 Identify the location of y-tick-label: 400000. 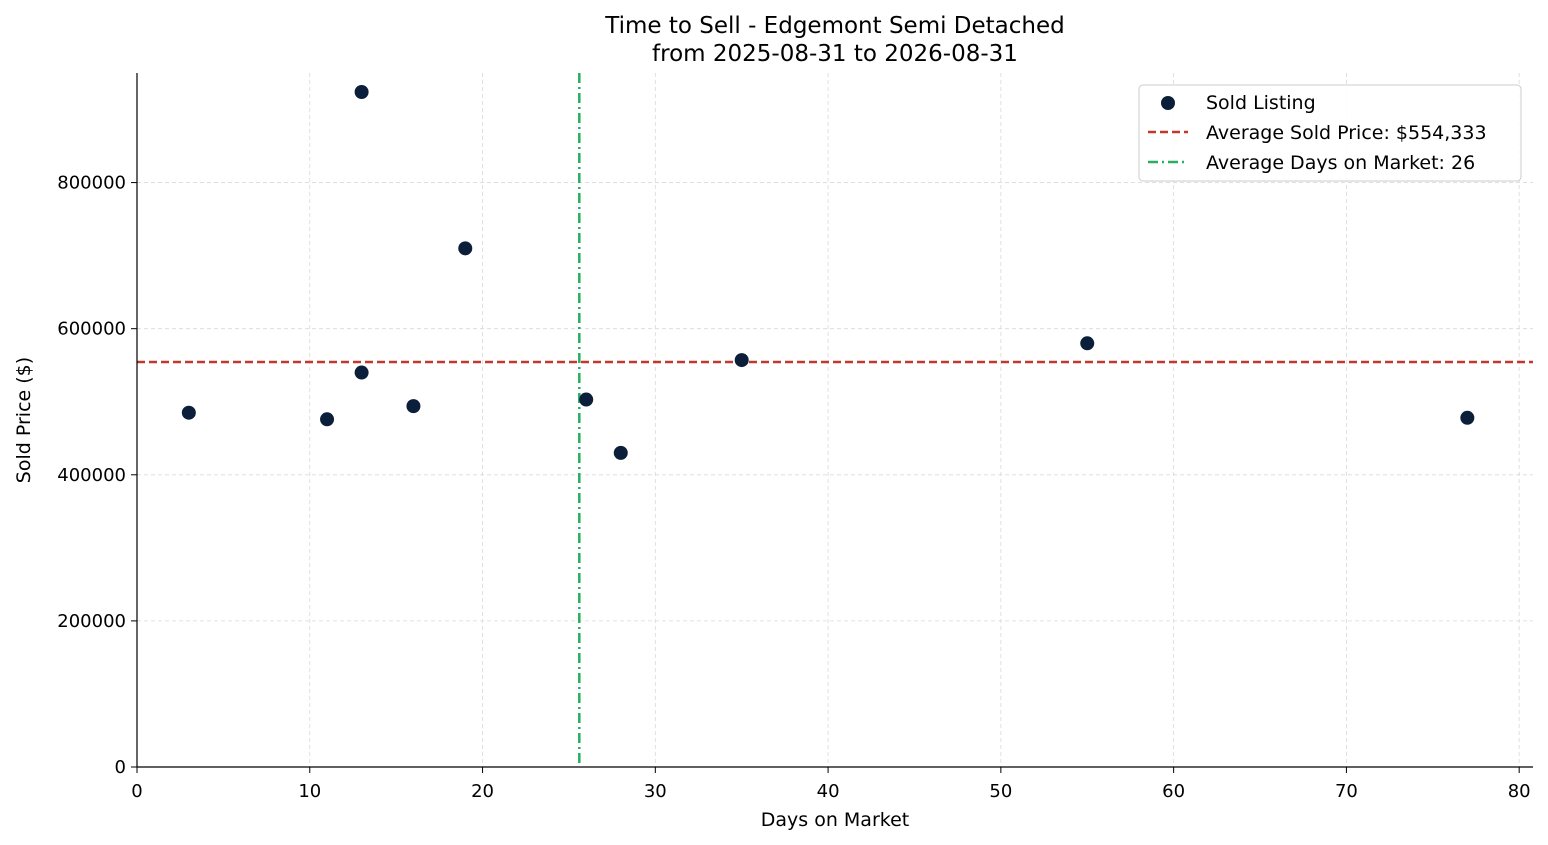
(91, 475).